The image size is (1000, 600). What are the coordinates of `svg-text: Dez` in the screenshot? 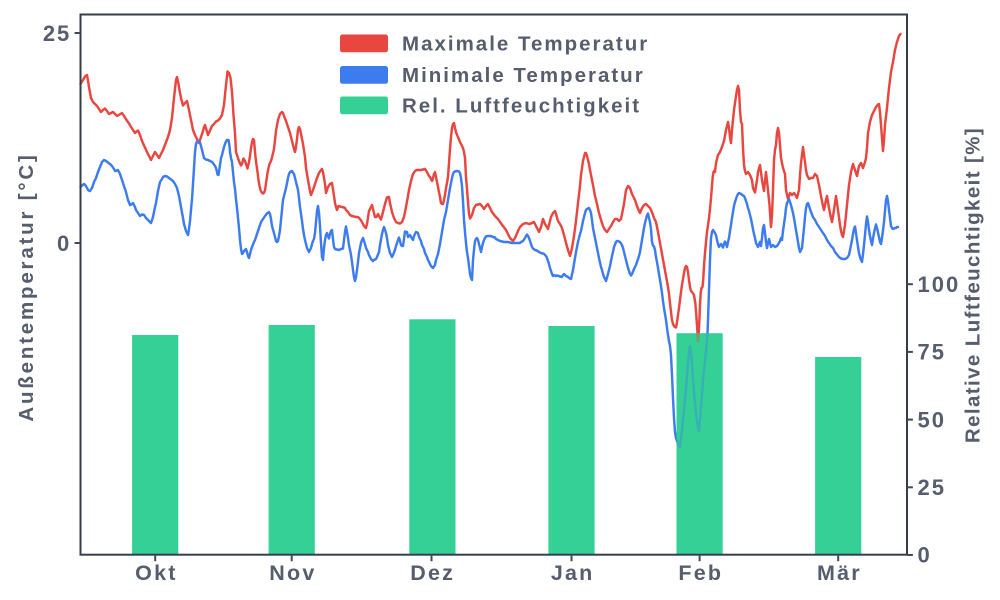 It's located at (432, 573).